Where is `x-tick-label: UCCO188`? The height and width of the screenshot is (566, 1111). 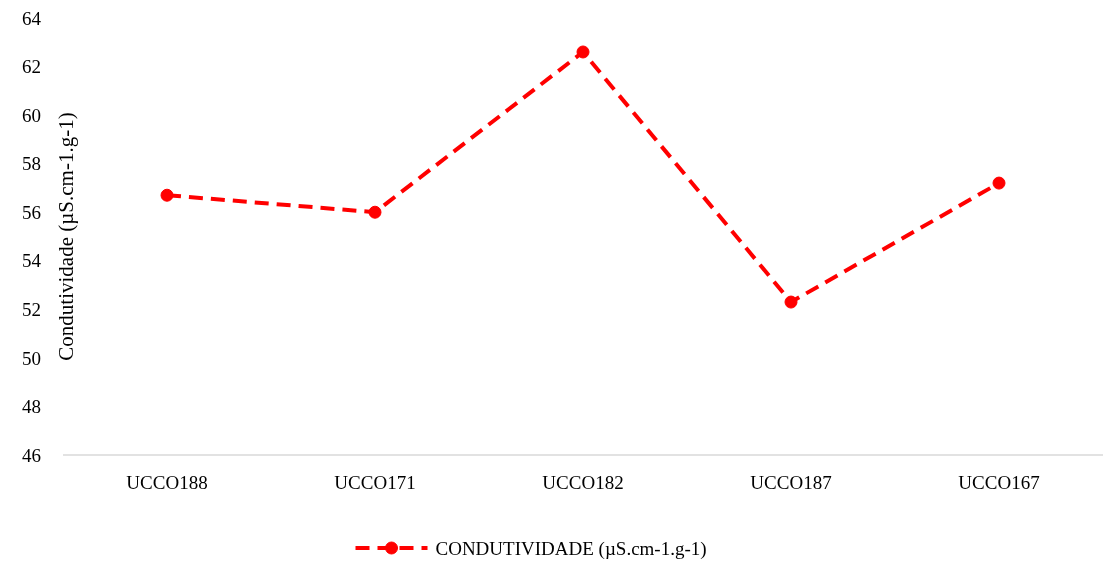
x-tick-label: UCCO188 is located at coordinates (167, 482).